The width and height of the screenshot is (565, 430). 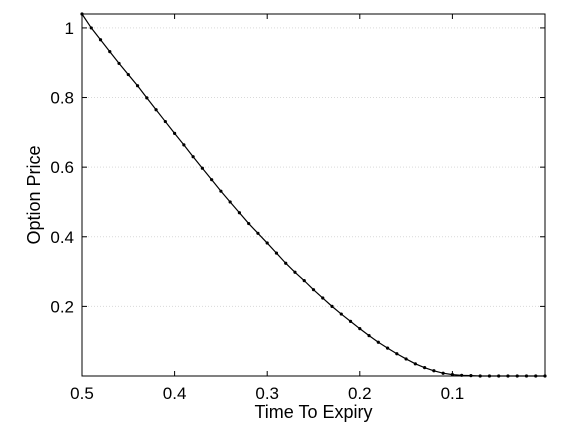 I want to click on y-axis-title: Option Price, so click(x=34, y=194).